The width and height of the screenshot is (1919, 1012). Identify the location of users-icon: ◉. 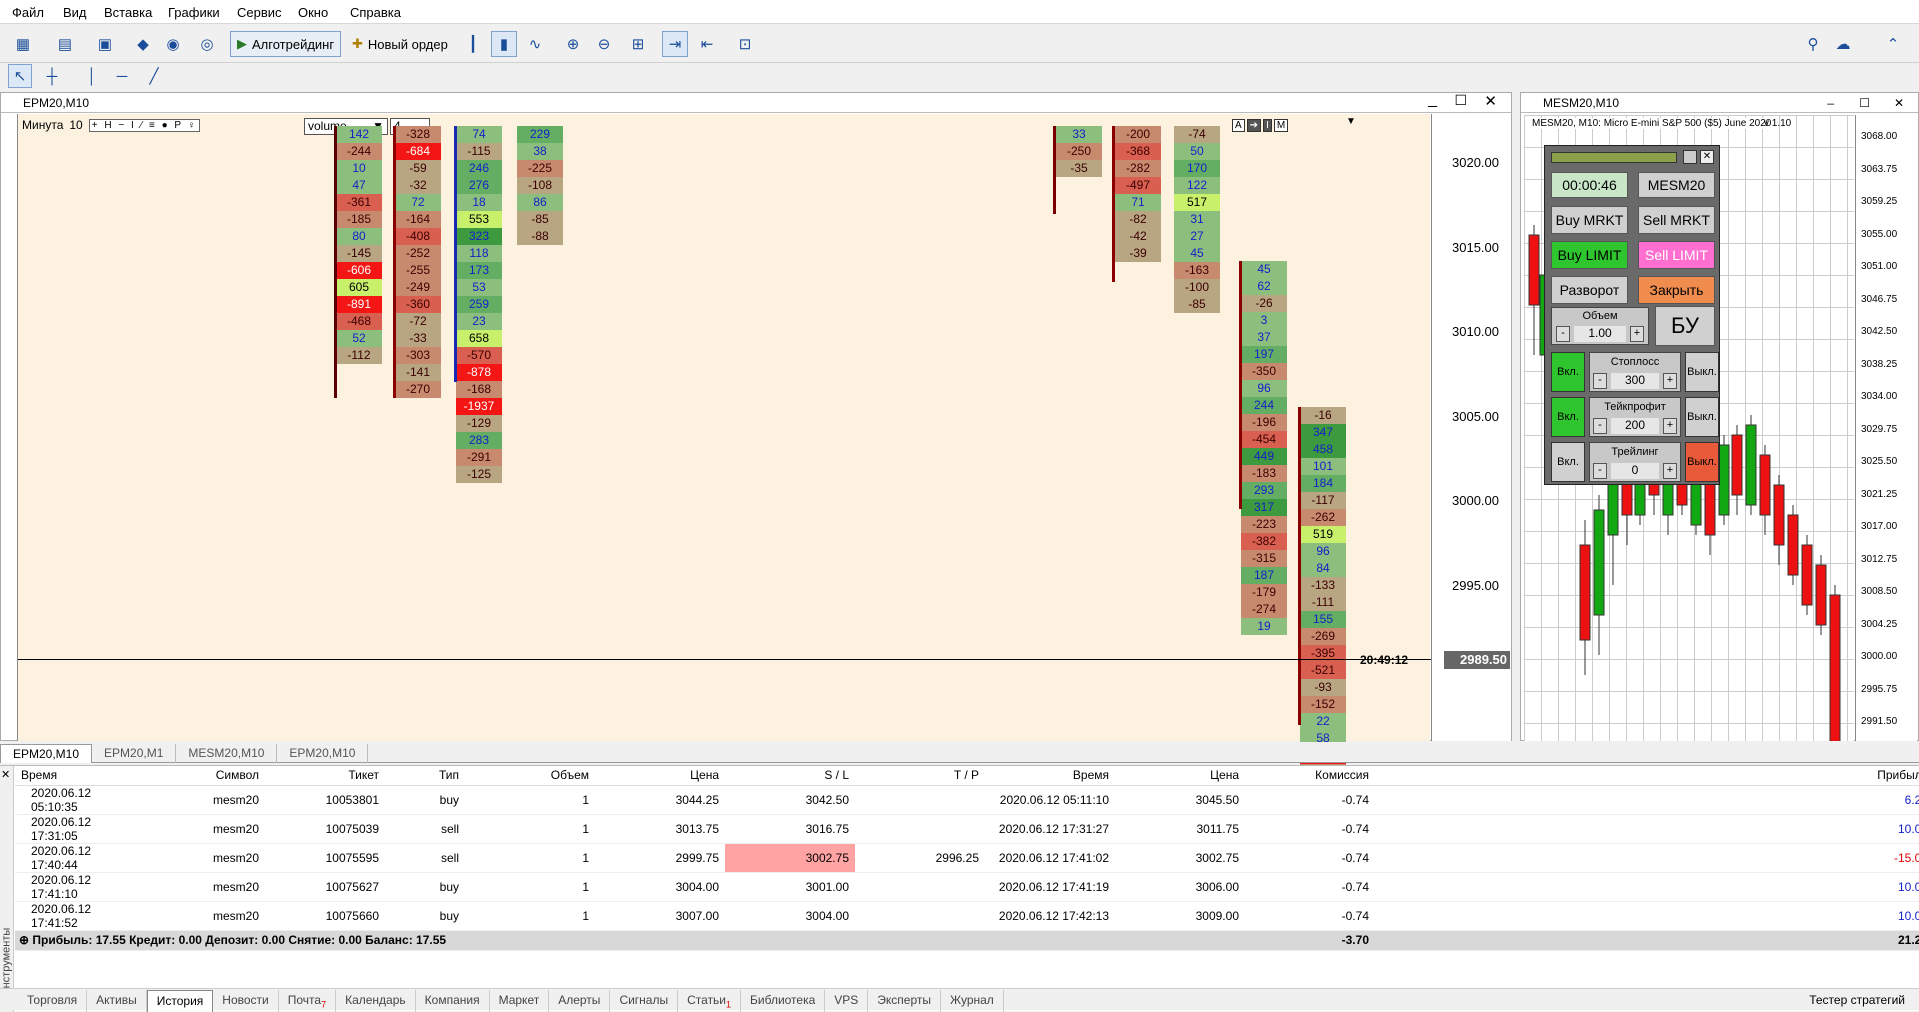
(173, 44).